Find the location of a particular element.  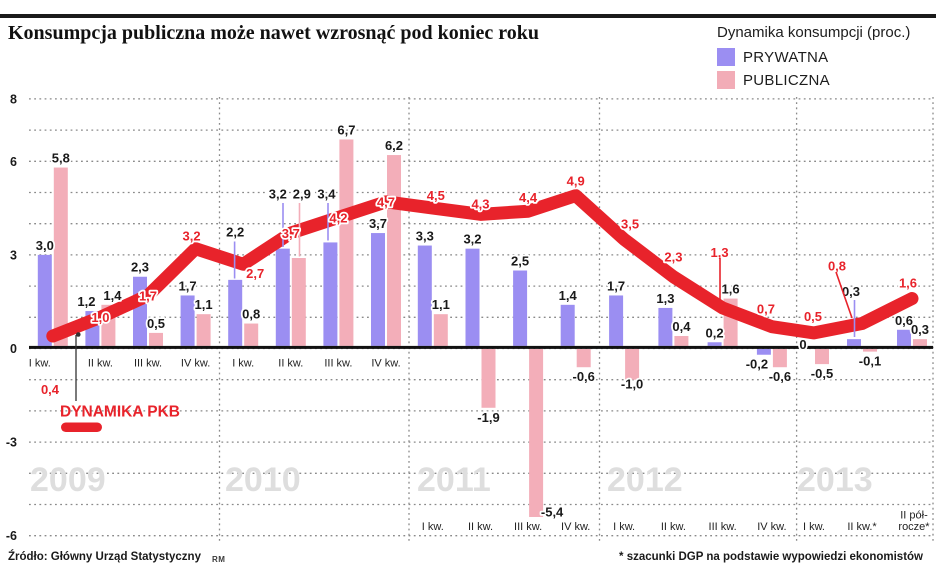

x-label-2012-q3: III kw. is located at coordinates (723, 527).